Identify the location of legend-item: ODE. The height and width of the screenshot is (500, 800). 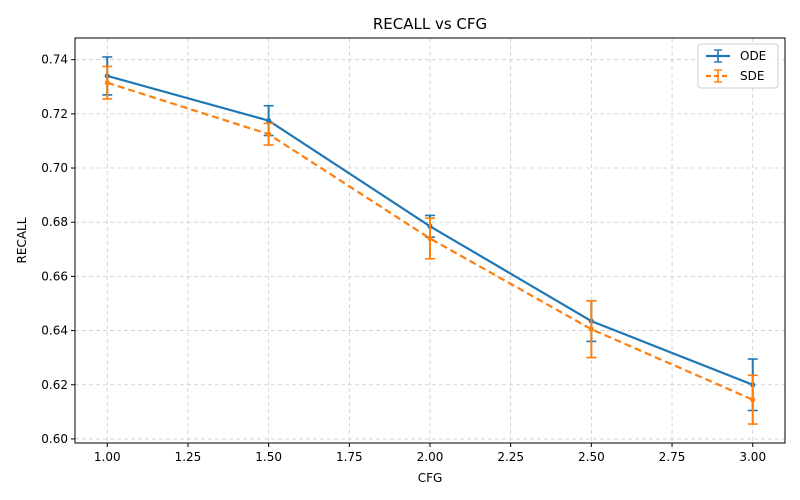
(736, 56).